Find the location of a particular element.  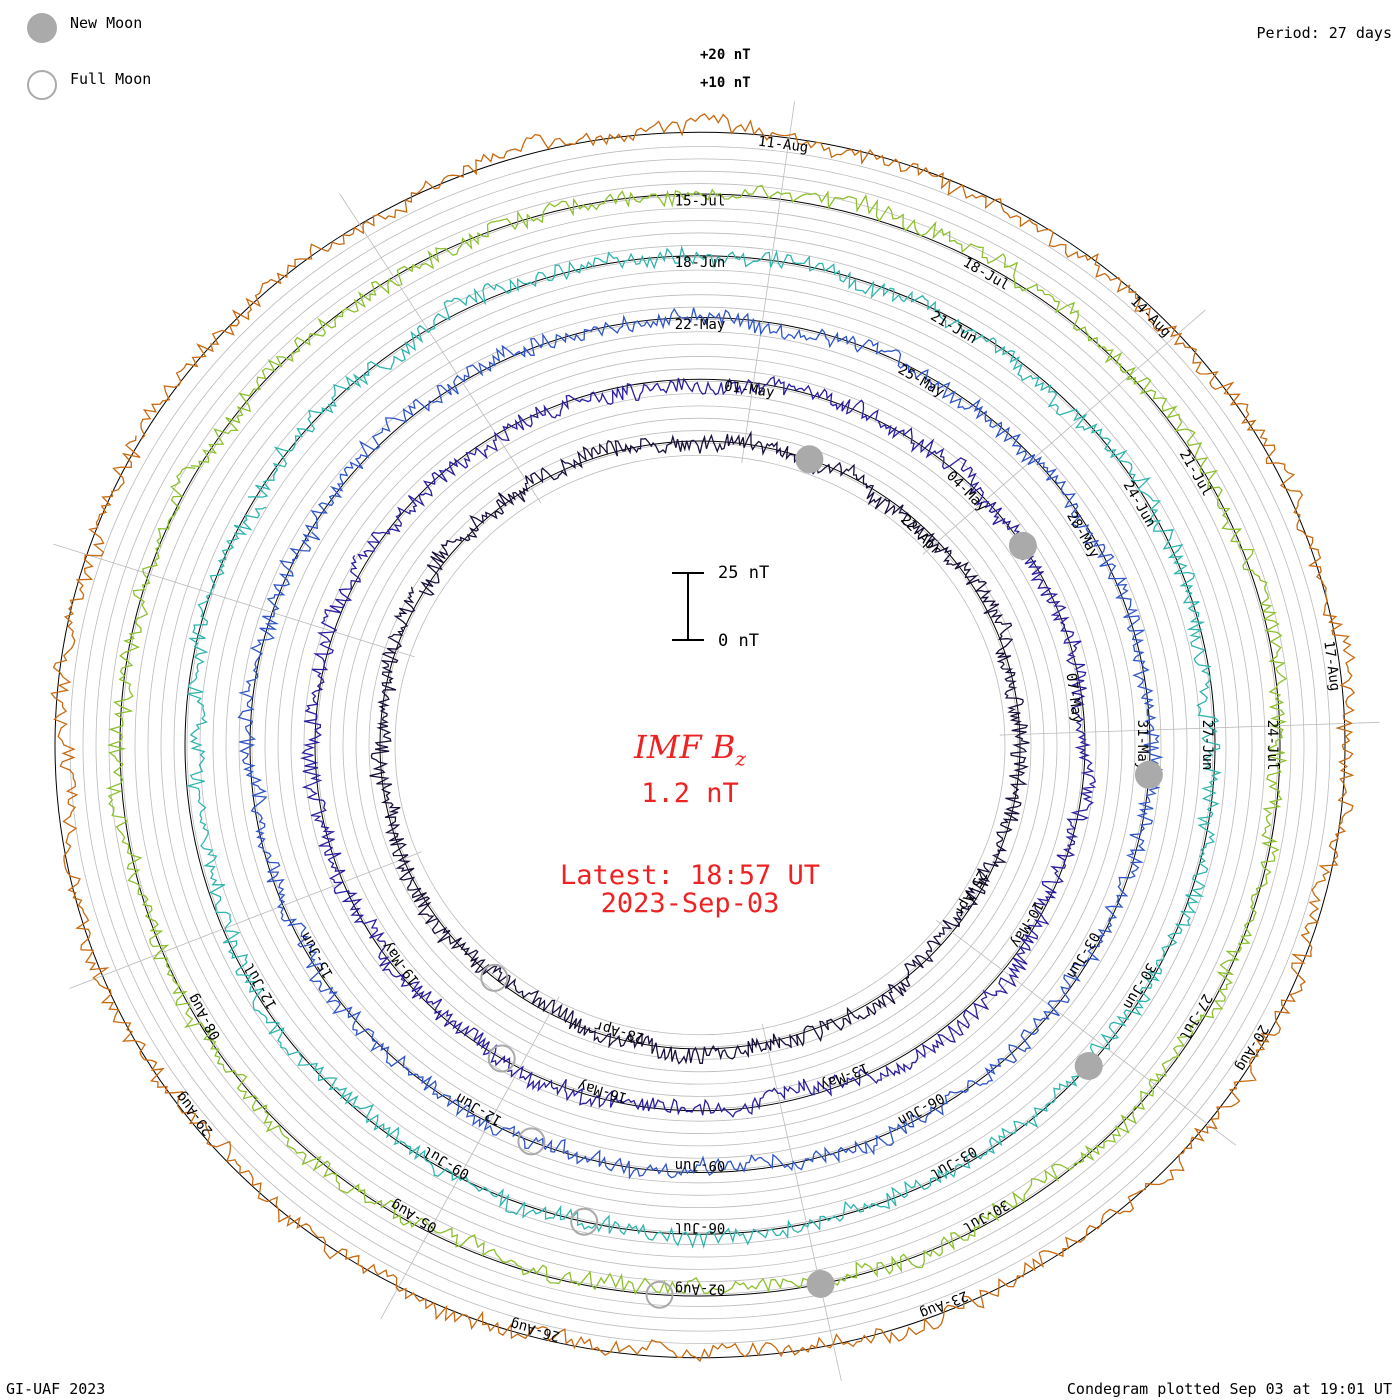

date-label: 24-Jun is located at coordinates (1138, 504).